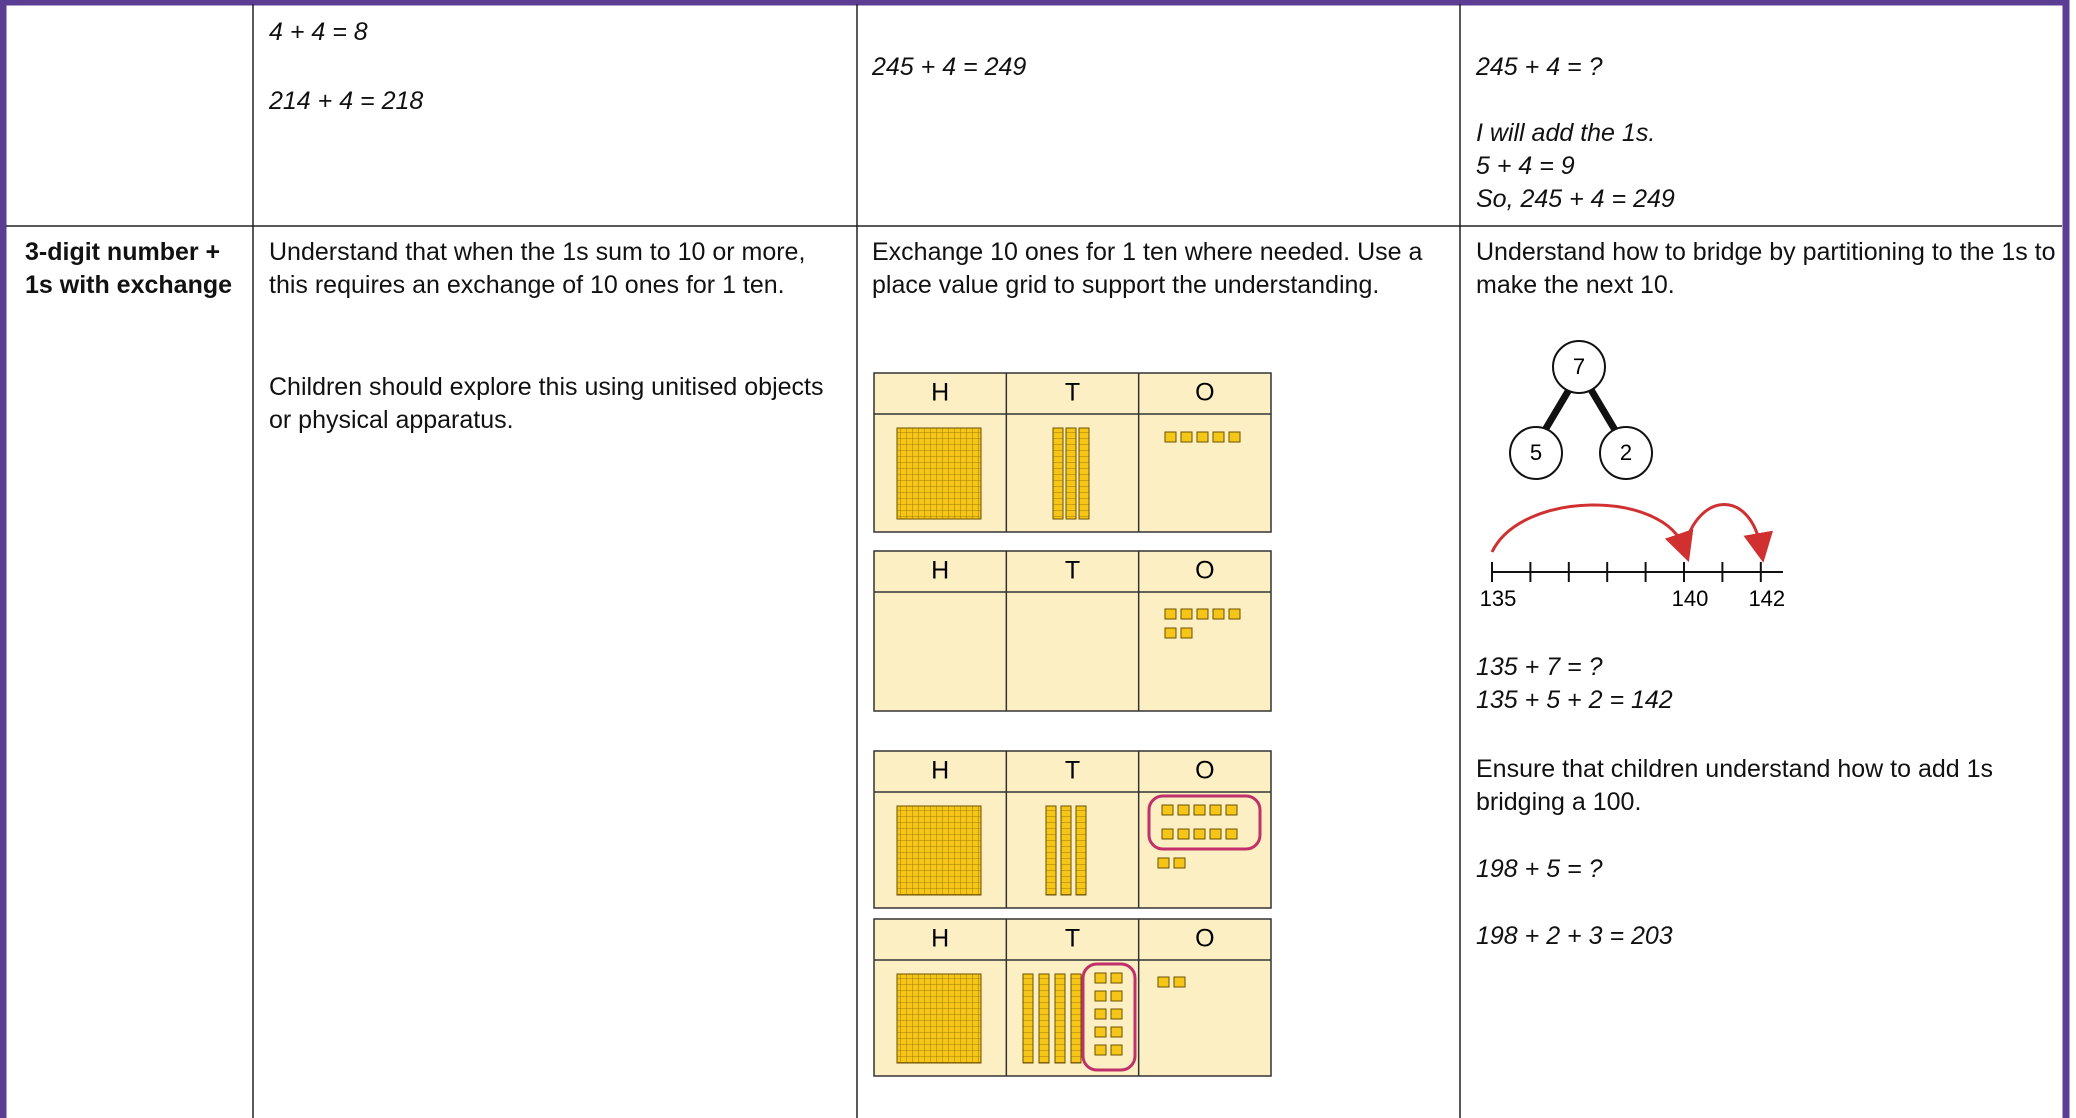 The image size is (2076, 1118). What do you see at coordinates (1525, 166) in the screenshot?
I see `equation: 5 + 4 = 9` at bounding box center [1525, 166].